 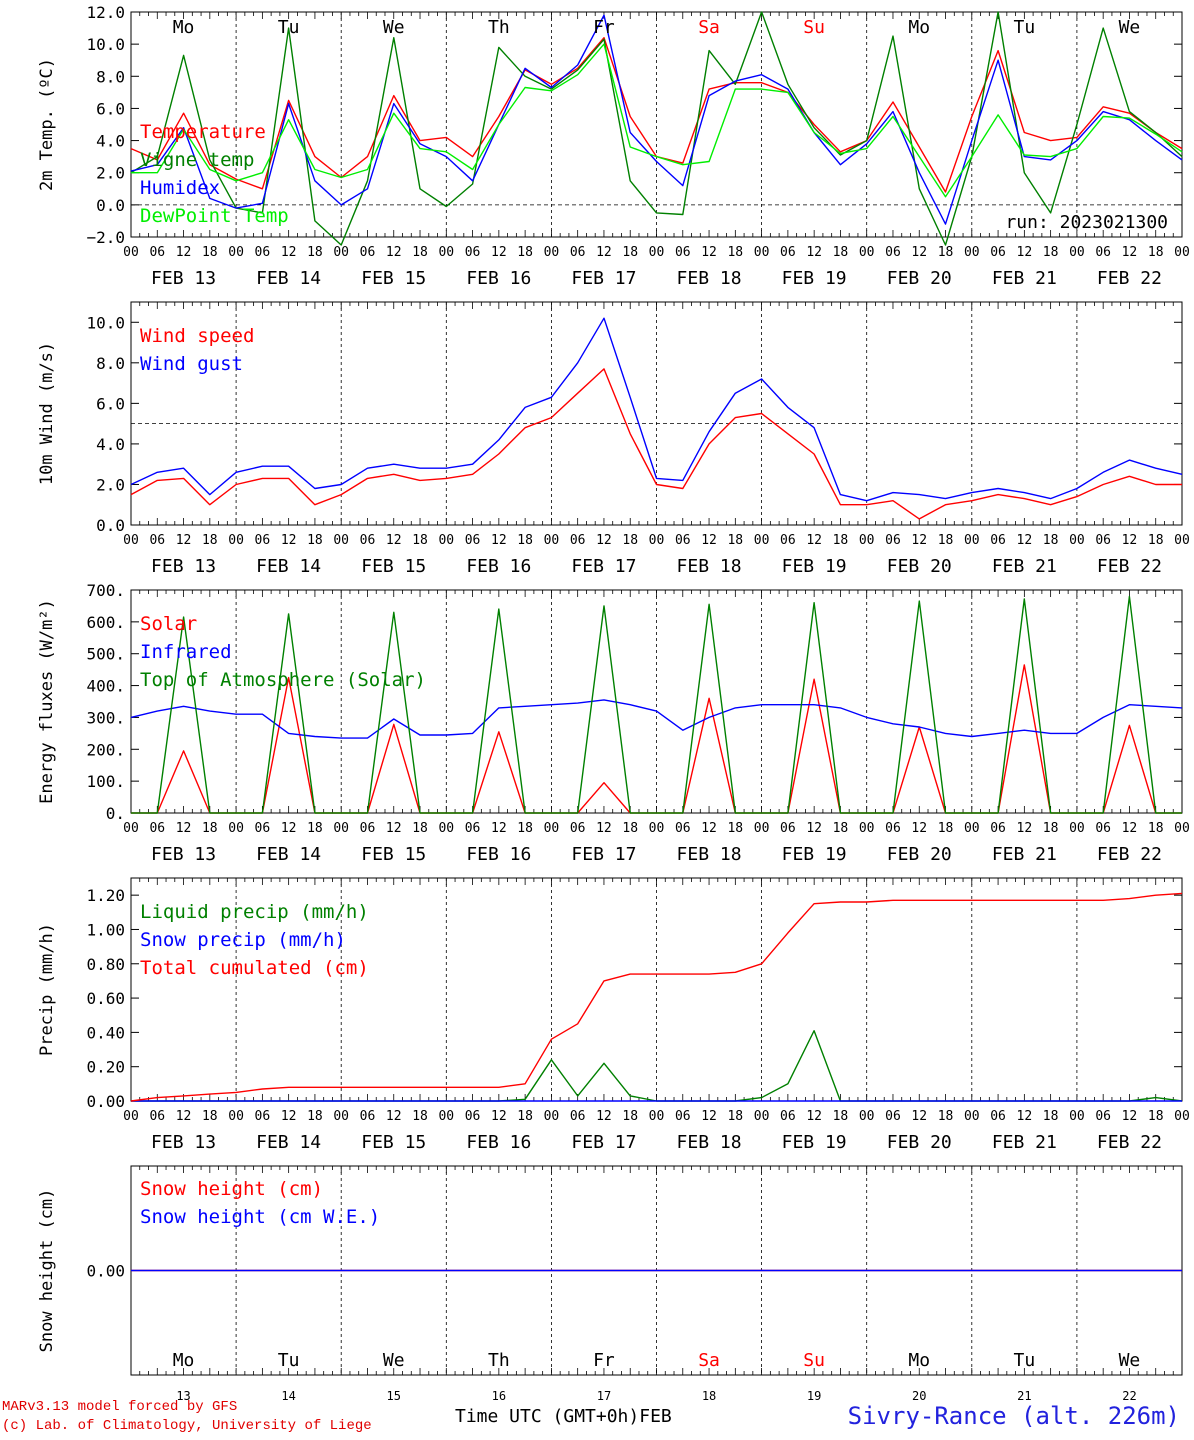 What do you see at coordinates (105, 964) in the screenshot?
I see `y-tick-label: 0.80` at bounding box center [105, 964].